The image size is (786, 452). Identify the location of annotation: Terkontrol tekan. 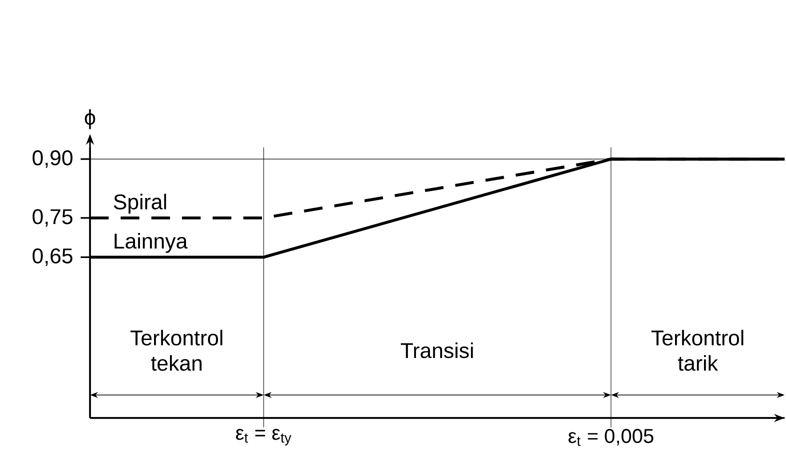
(176, 350).